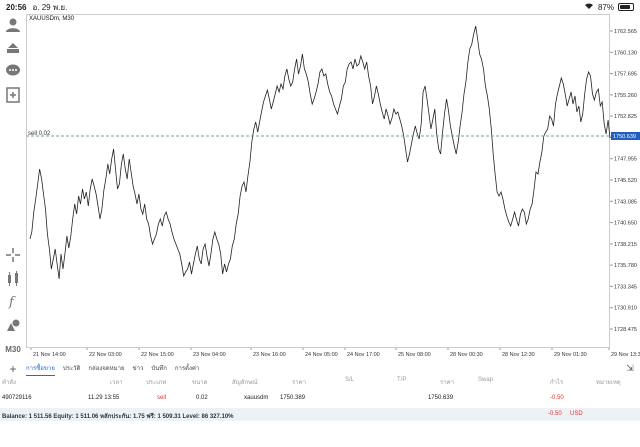 This screenshot has width=640, height=447. Describe the element at coordinates (104, 398) in the screenshot. I see `order-time: 11.29 13:55` at that location.